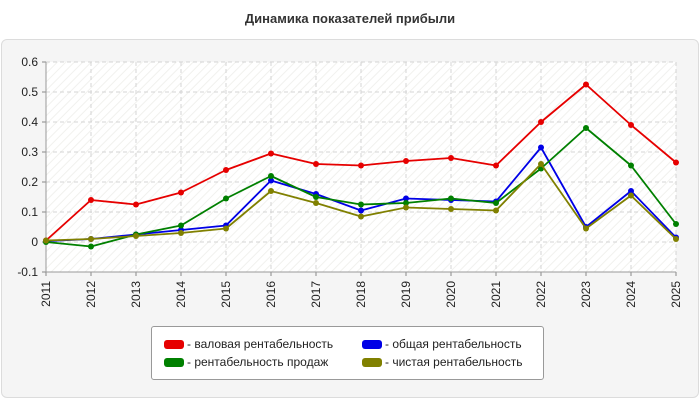  I want to click on x-tick-label: 2015, so click(226, 294).